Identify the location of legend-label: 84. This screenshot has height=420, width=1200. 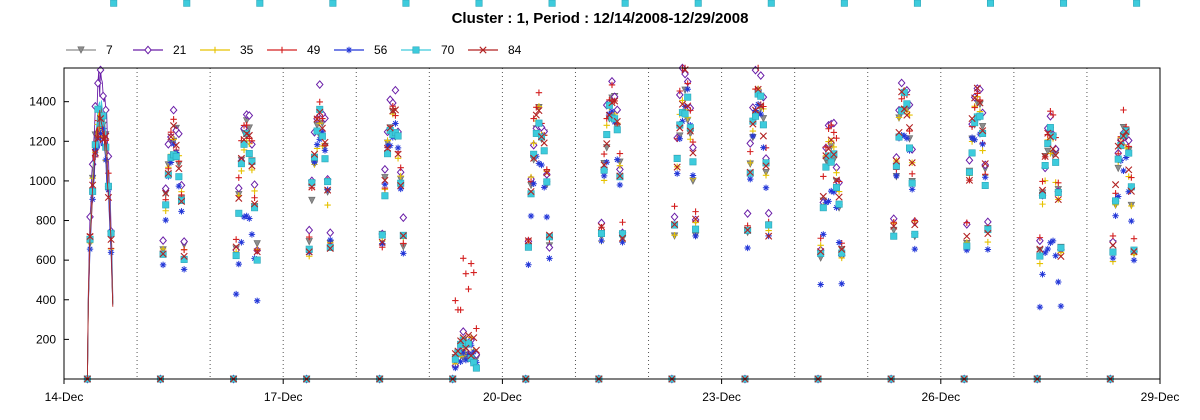
(515, 50).